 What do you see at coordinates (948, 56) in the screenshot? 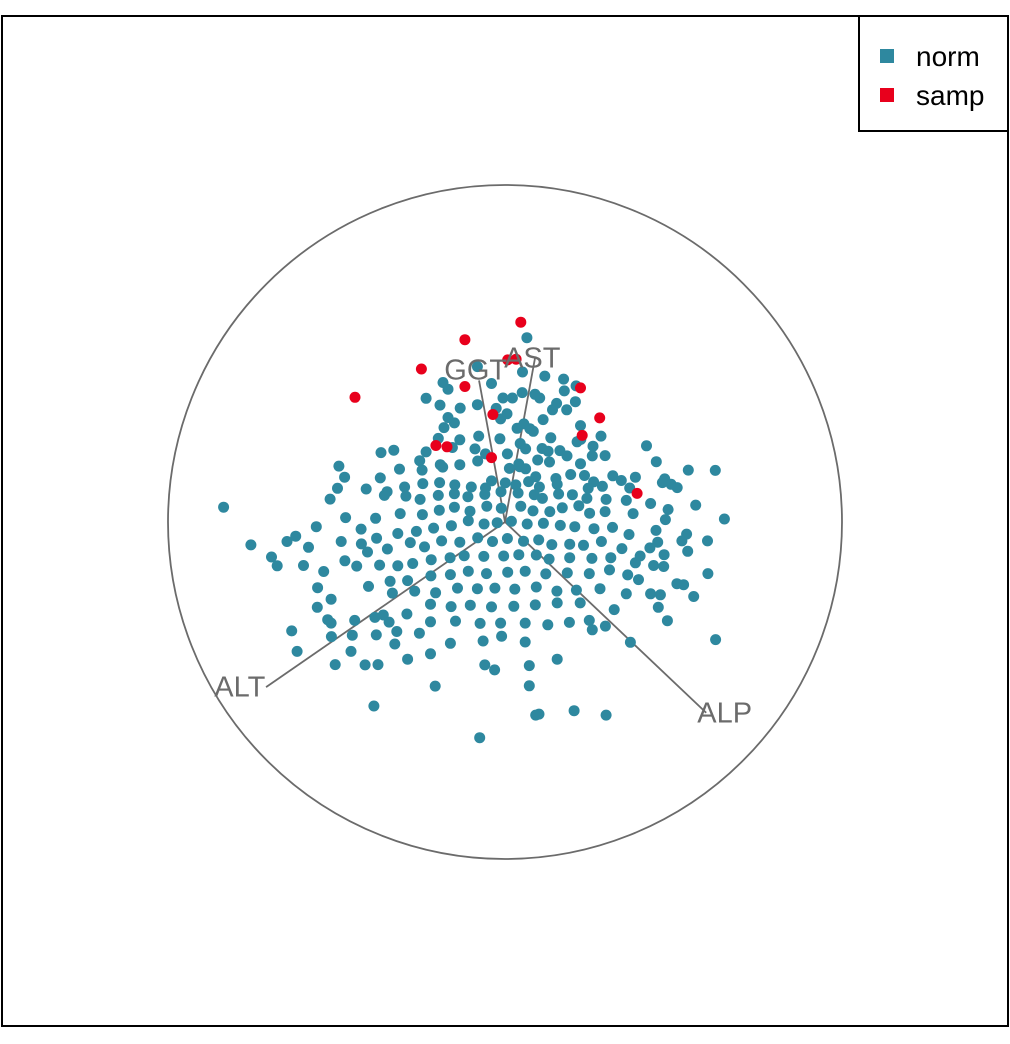
I see `legend-label-norm: norm` at bounding box center [948, 56].